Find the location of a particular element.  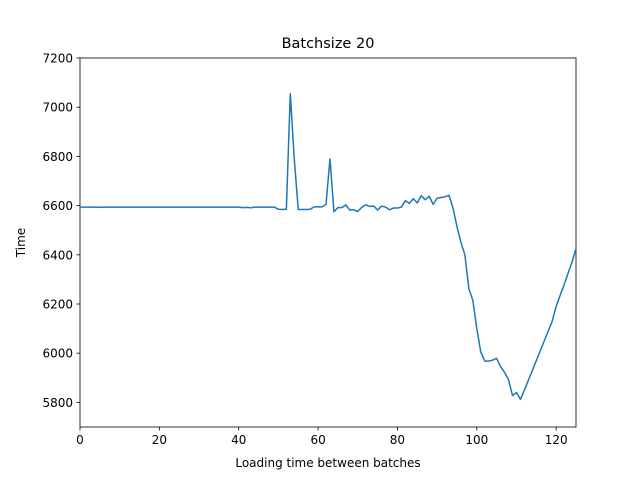

x-tick-label: 100 is located at coordinates (476, 440).